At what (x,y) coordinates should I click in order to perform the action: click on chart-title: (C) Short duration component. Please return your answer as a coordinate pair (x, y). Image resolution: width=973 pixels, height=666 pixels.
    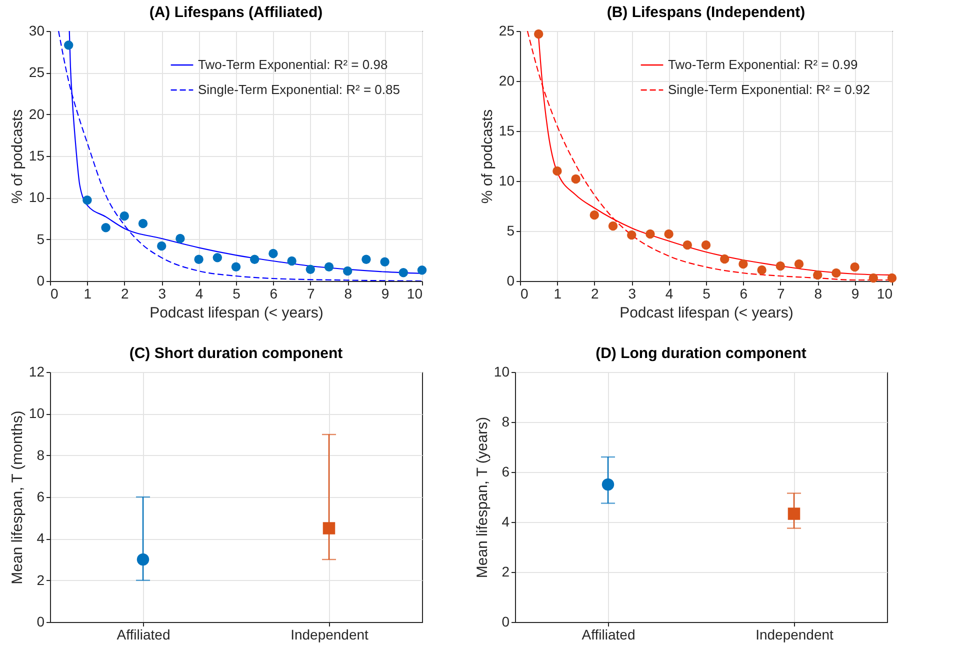
    Looking at the image, I should click on (236, 353).